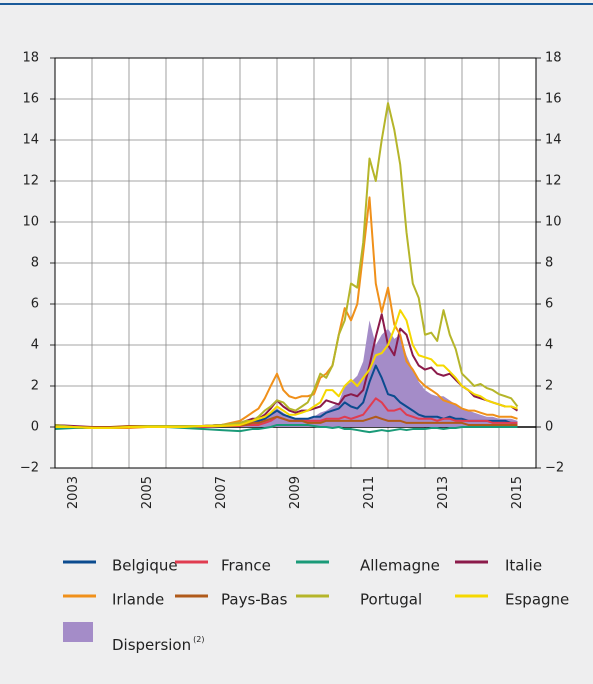 The height and width of the screenshot is (684, 593). Describe the element at coordinates (286, 373) in the screenshot. I see `area` at that location.